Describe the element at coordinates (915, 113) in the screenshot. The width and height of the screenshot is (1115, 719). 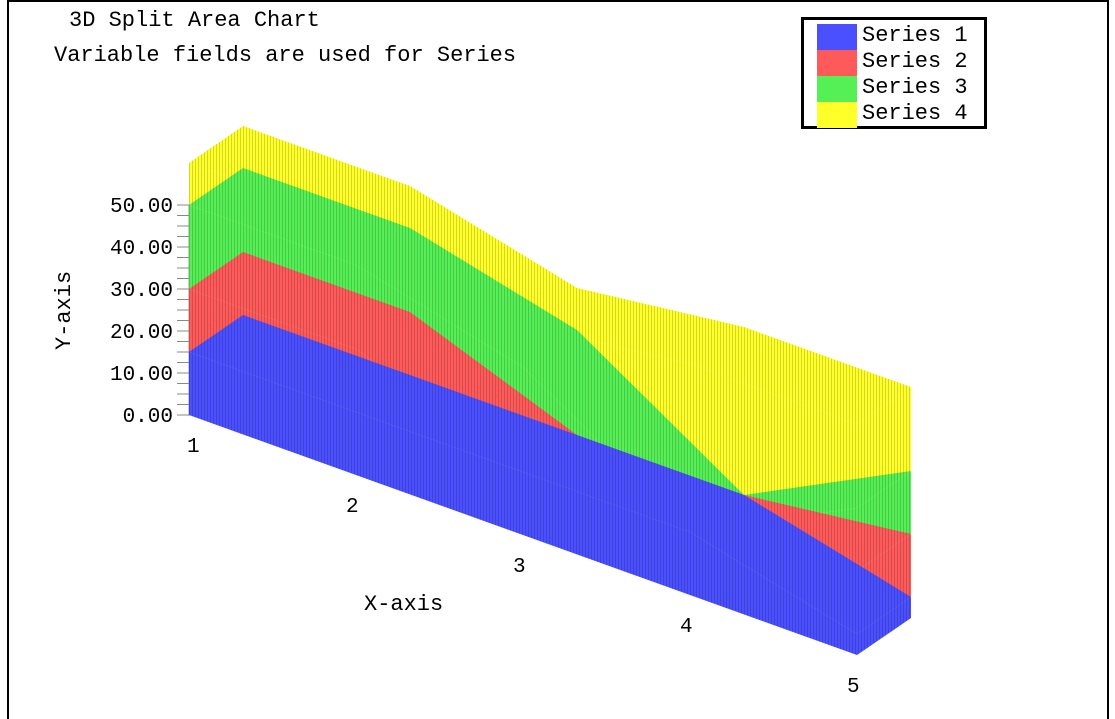
I see `legend-label: Series 4` at that location.